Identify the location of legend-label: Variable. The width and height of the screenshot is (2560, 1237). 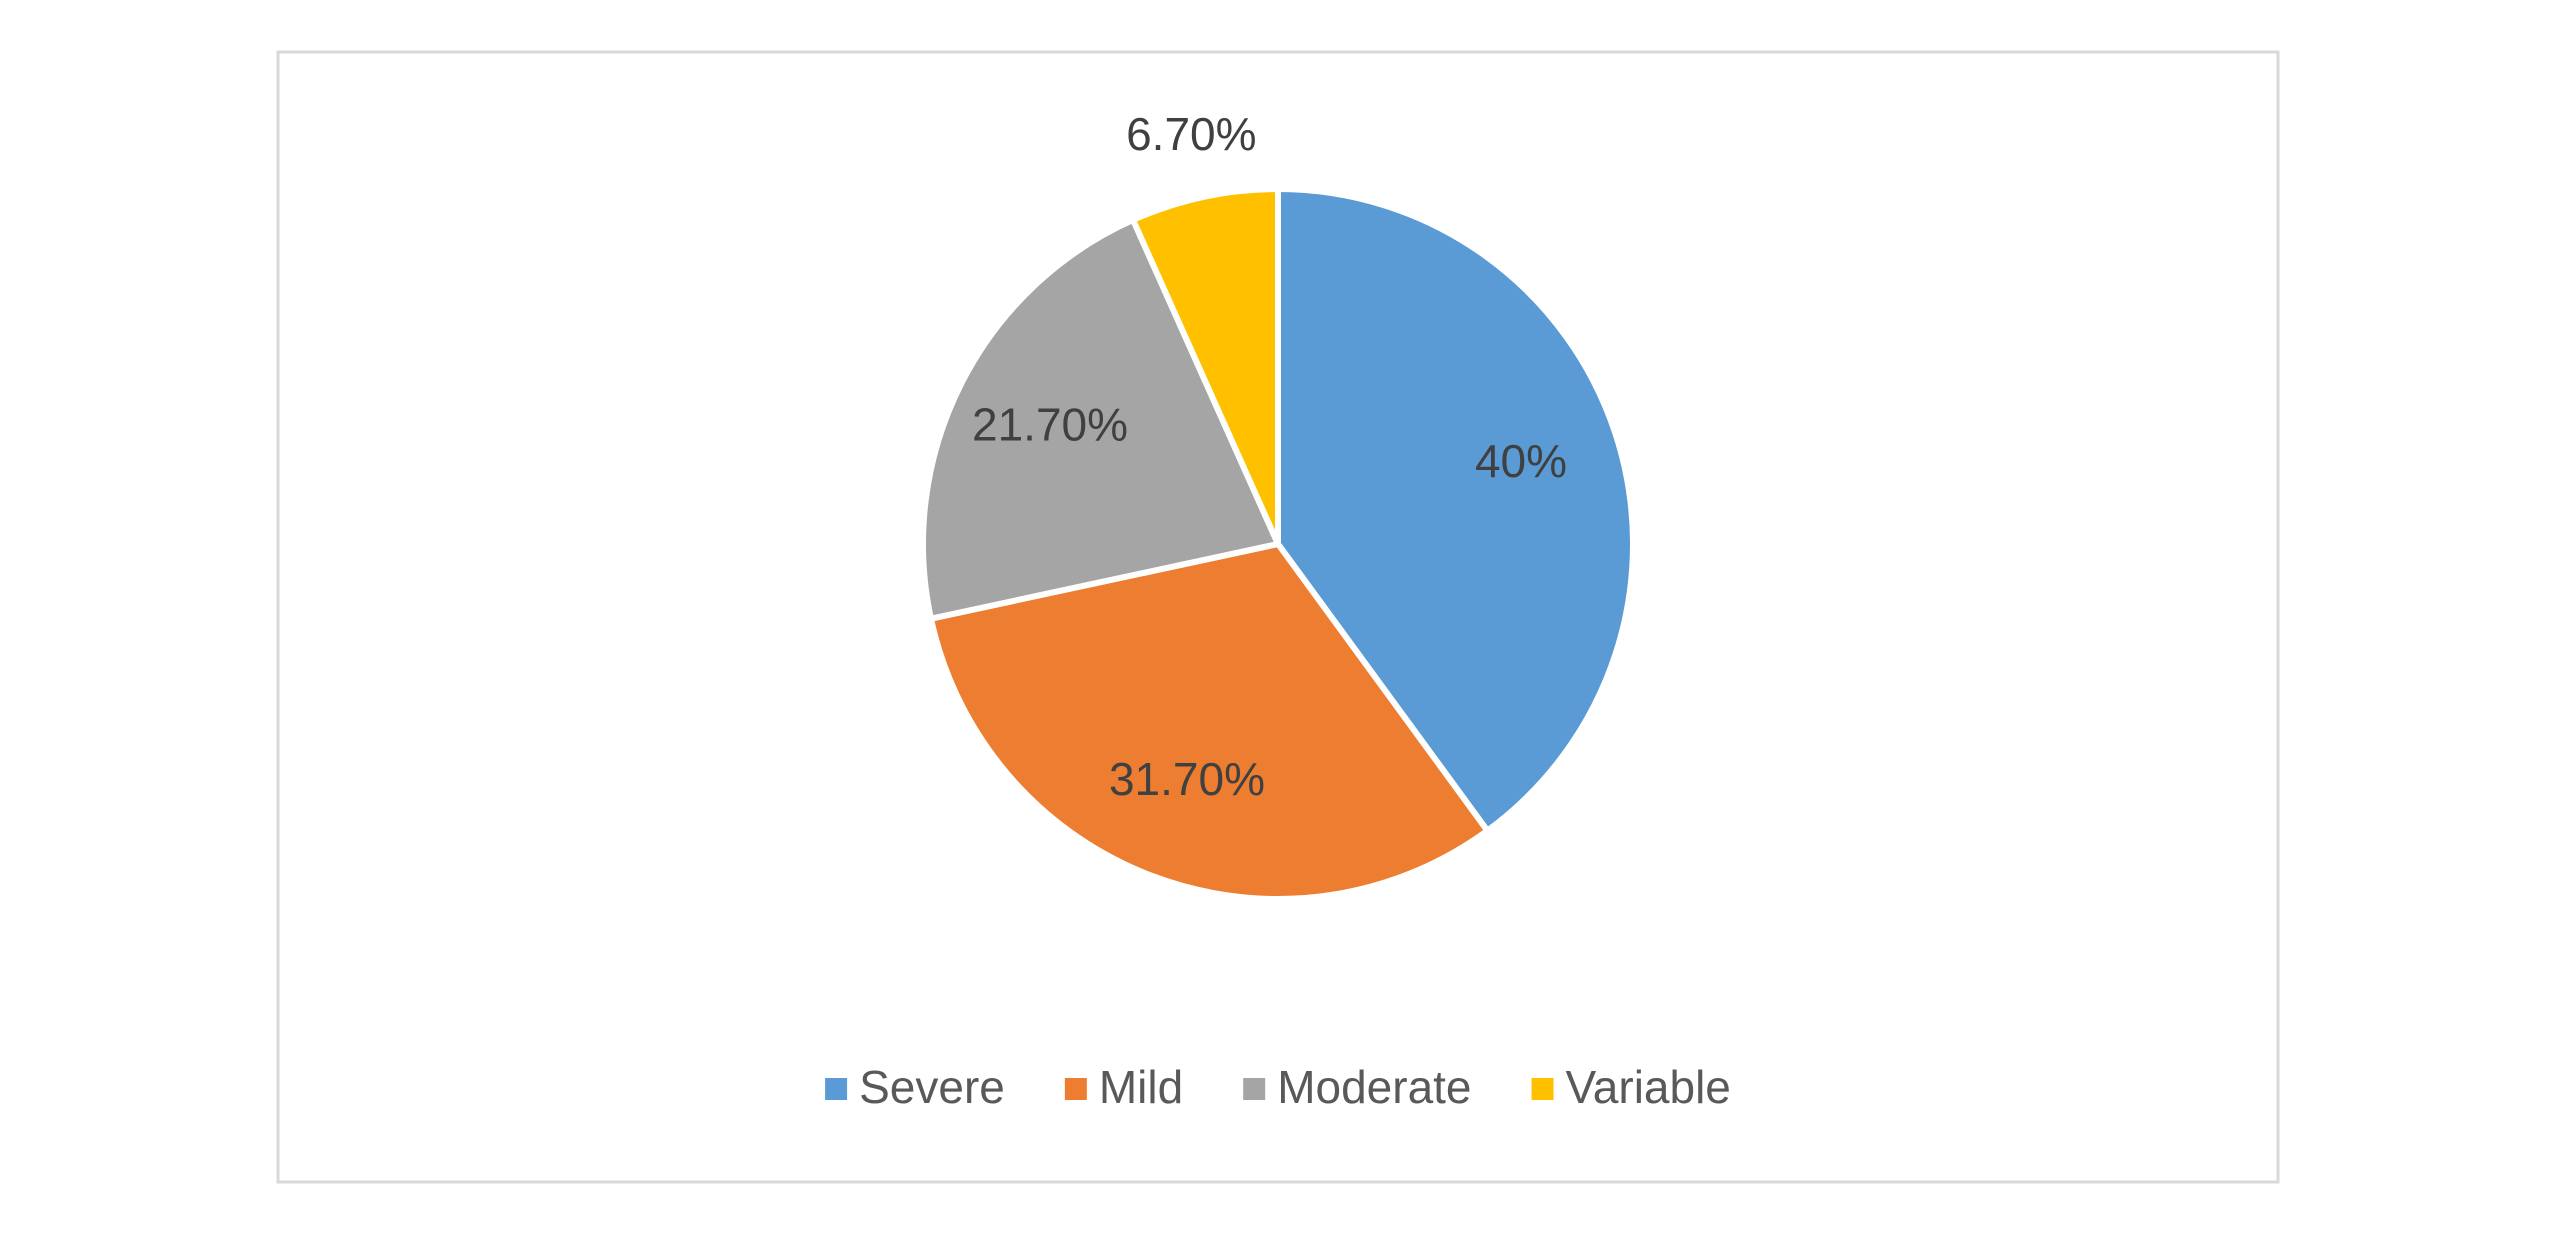
(1648, 1087).